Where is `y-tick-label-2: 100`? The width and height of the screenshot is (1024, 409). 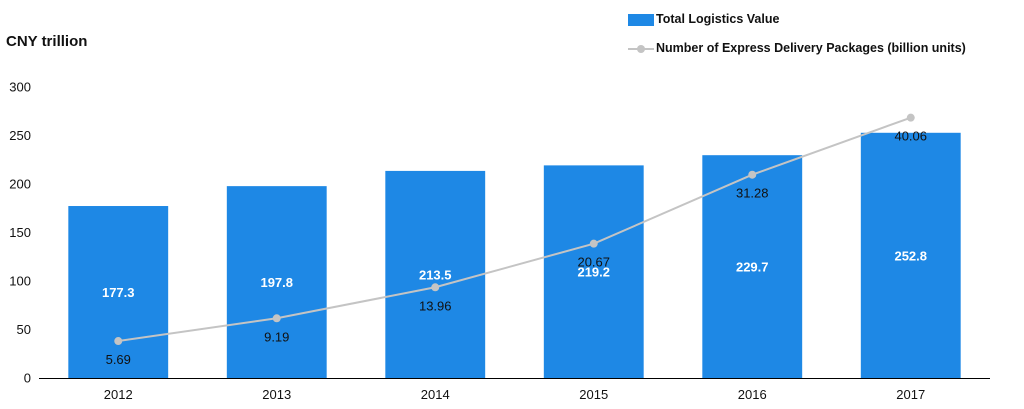 y-tick-label-2: 100 is located at coordinates (20, 281).